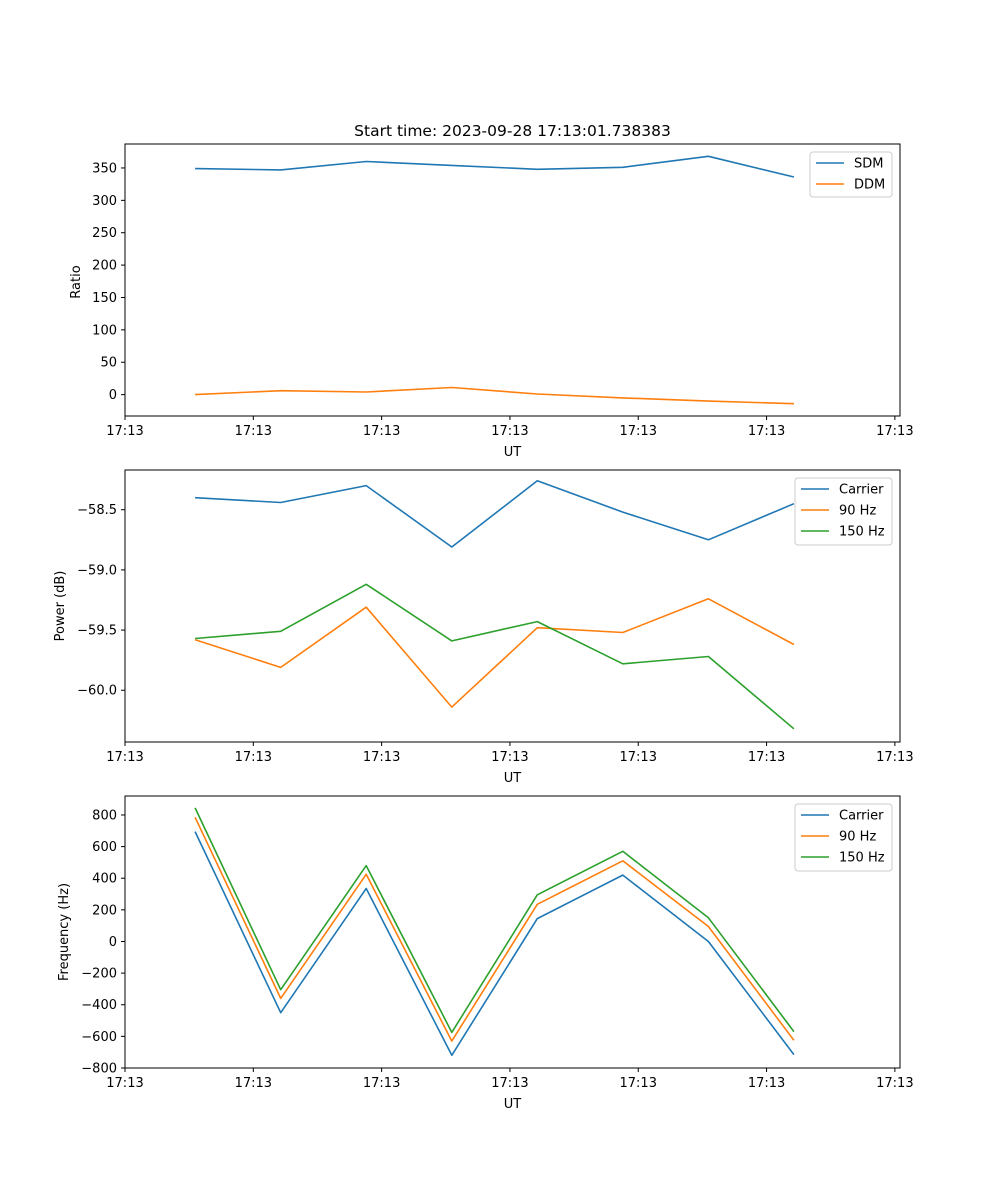 This screenshot has height=1200, width=1000. I want to click on frequency-y-axis-label: Frequency (Hz), so click(64, 932).